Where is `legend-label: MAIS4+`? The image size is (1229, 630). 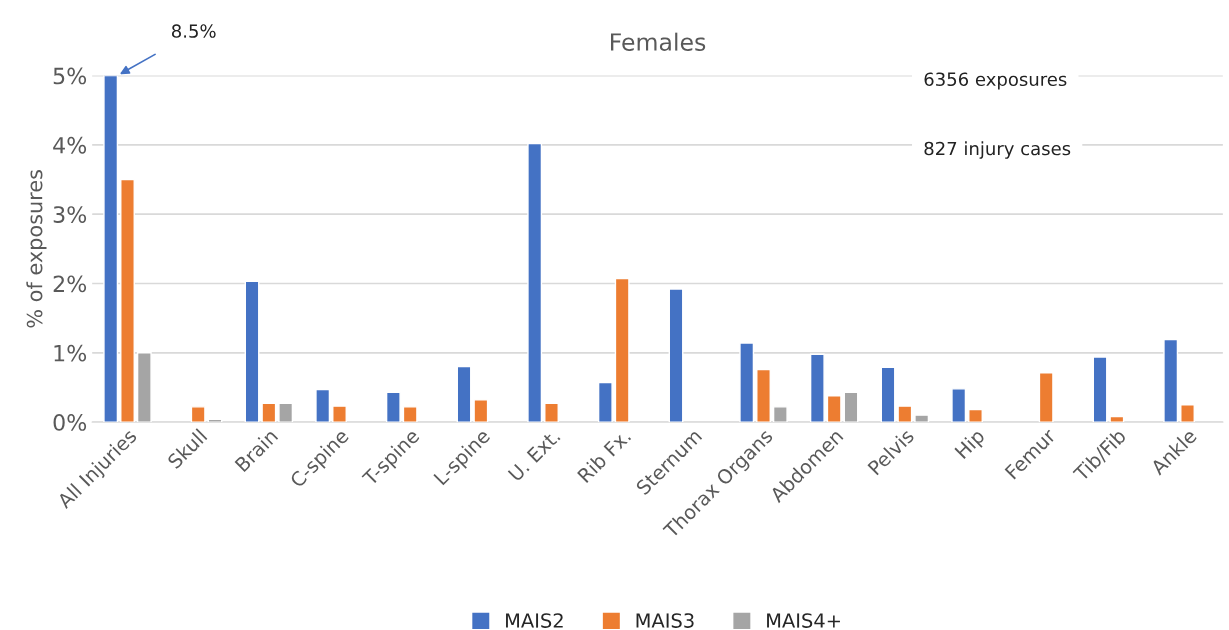 legend-label: MAIS4+ is located at coordinates (803, 620).